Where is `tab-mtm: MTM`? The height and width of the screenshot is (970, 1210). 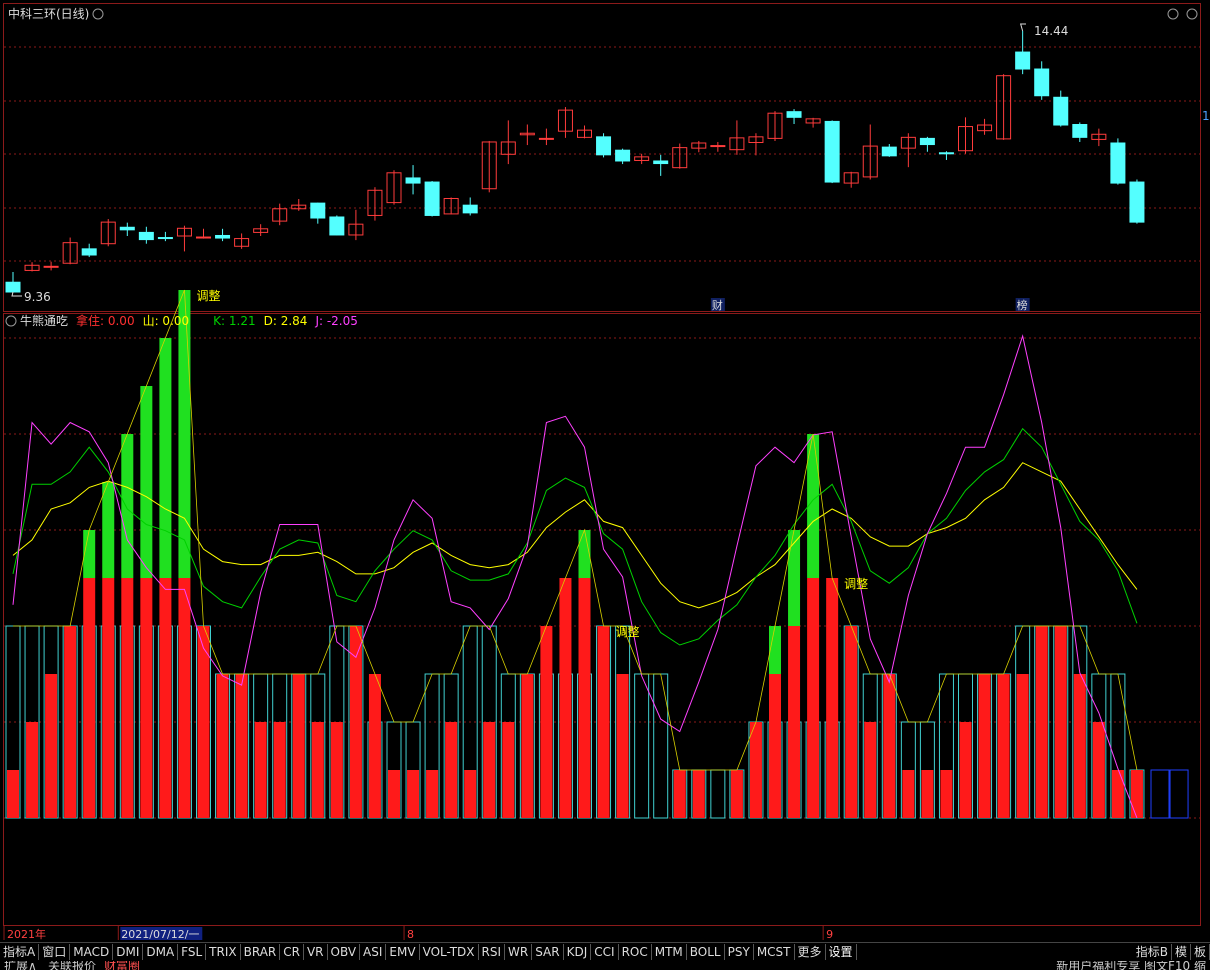 tab-mtm: MTM is located at coordinates (669, 952).